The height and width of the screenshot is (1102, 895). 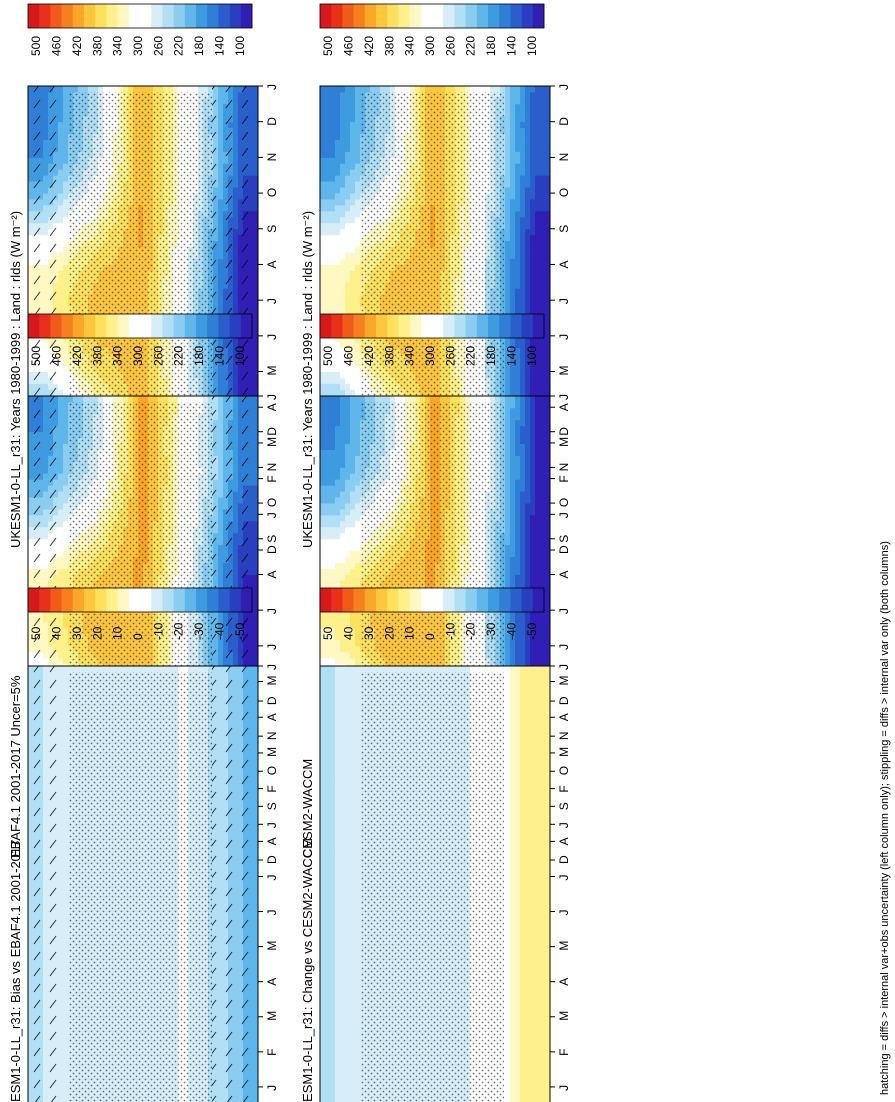 I want to click on colorbar-frame, so click(x=140, y=16).